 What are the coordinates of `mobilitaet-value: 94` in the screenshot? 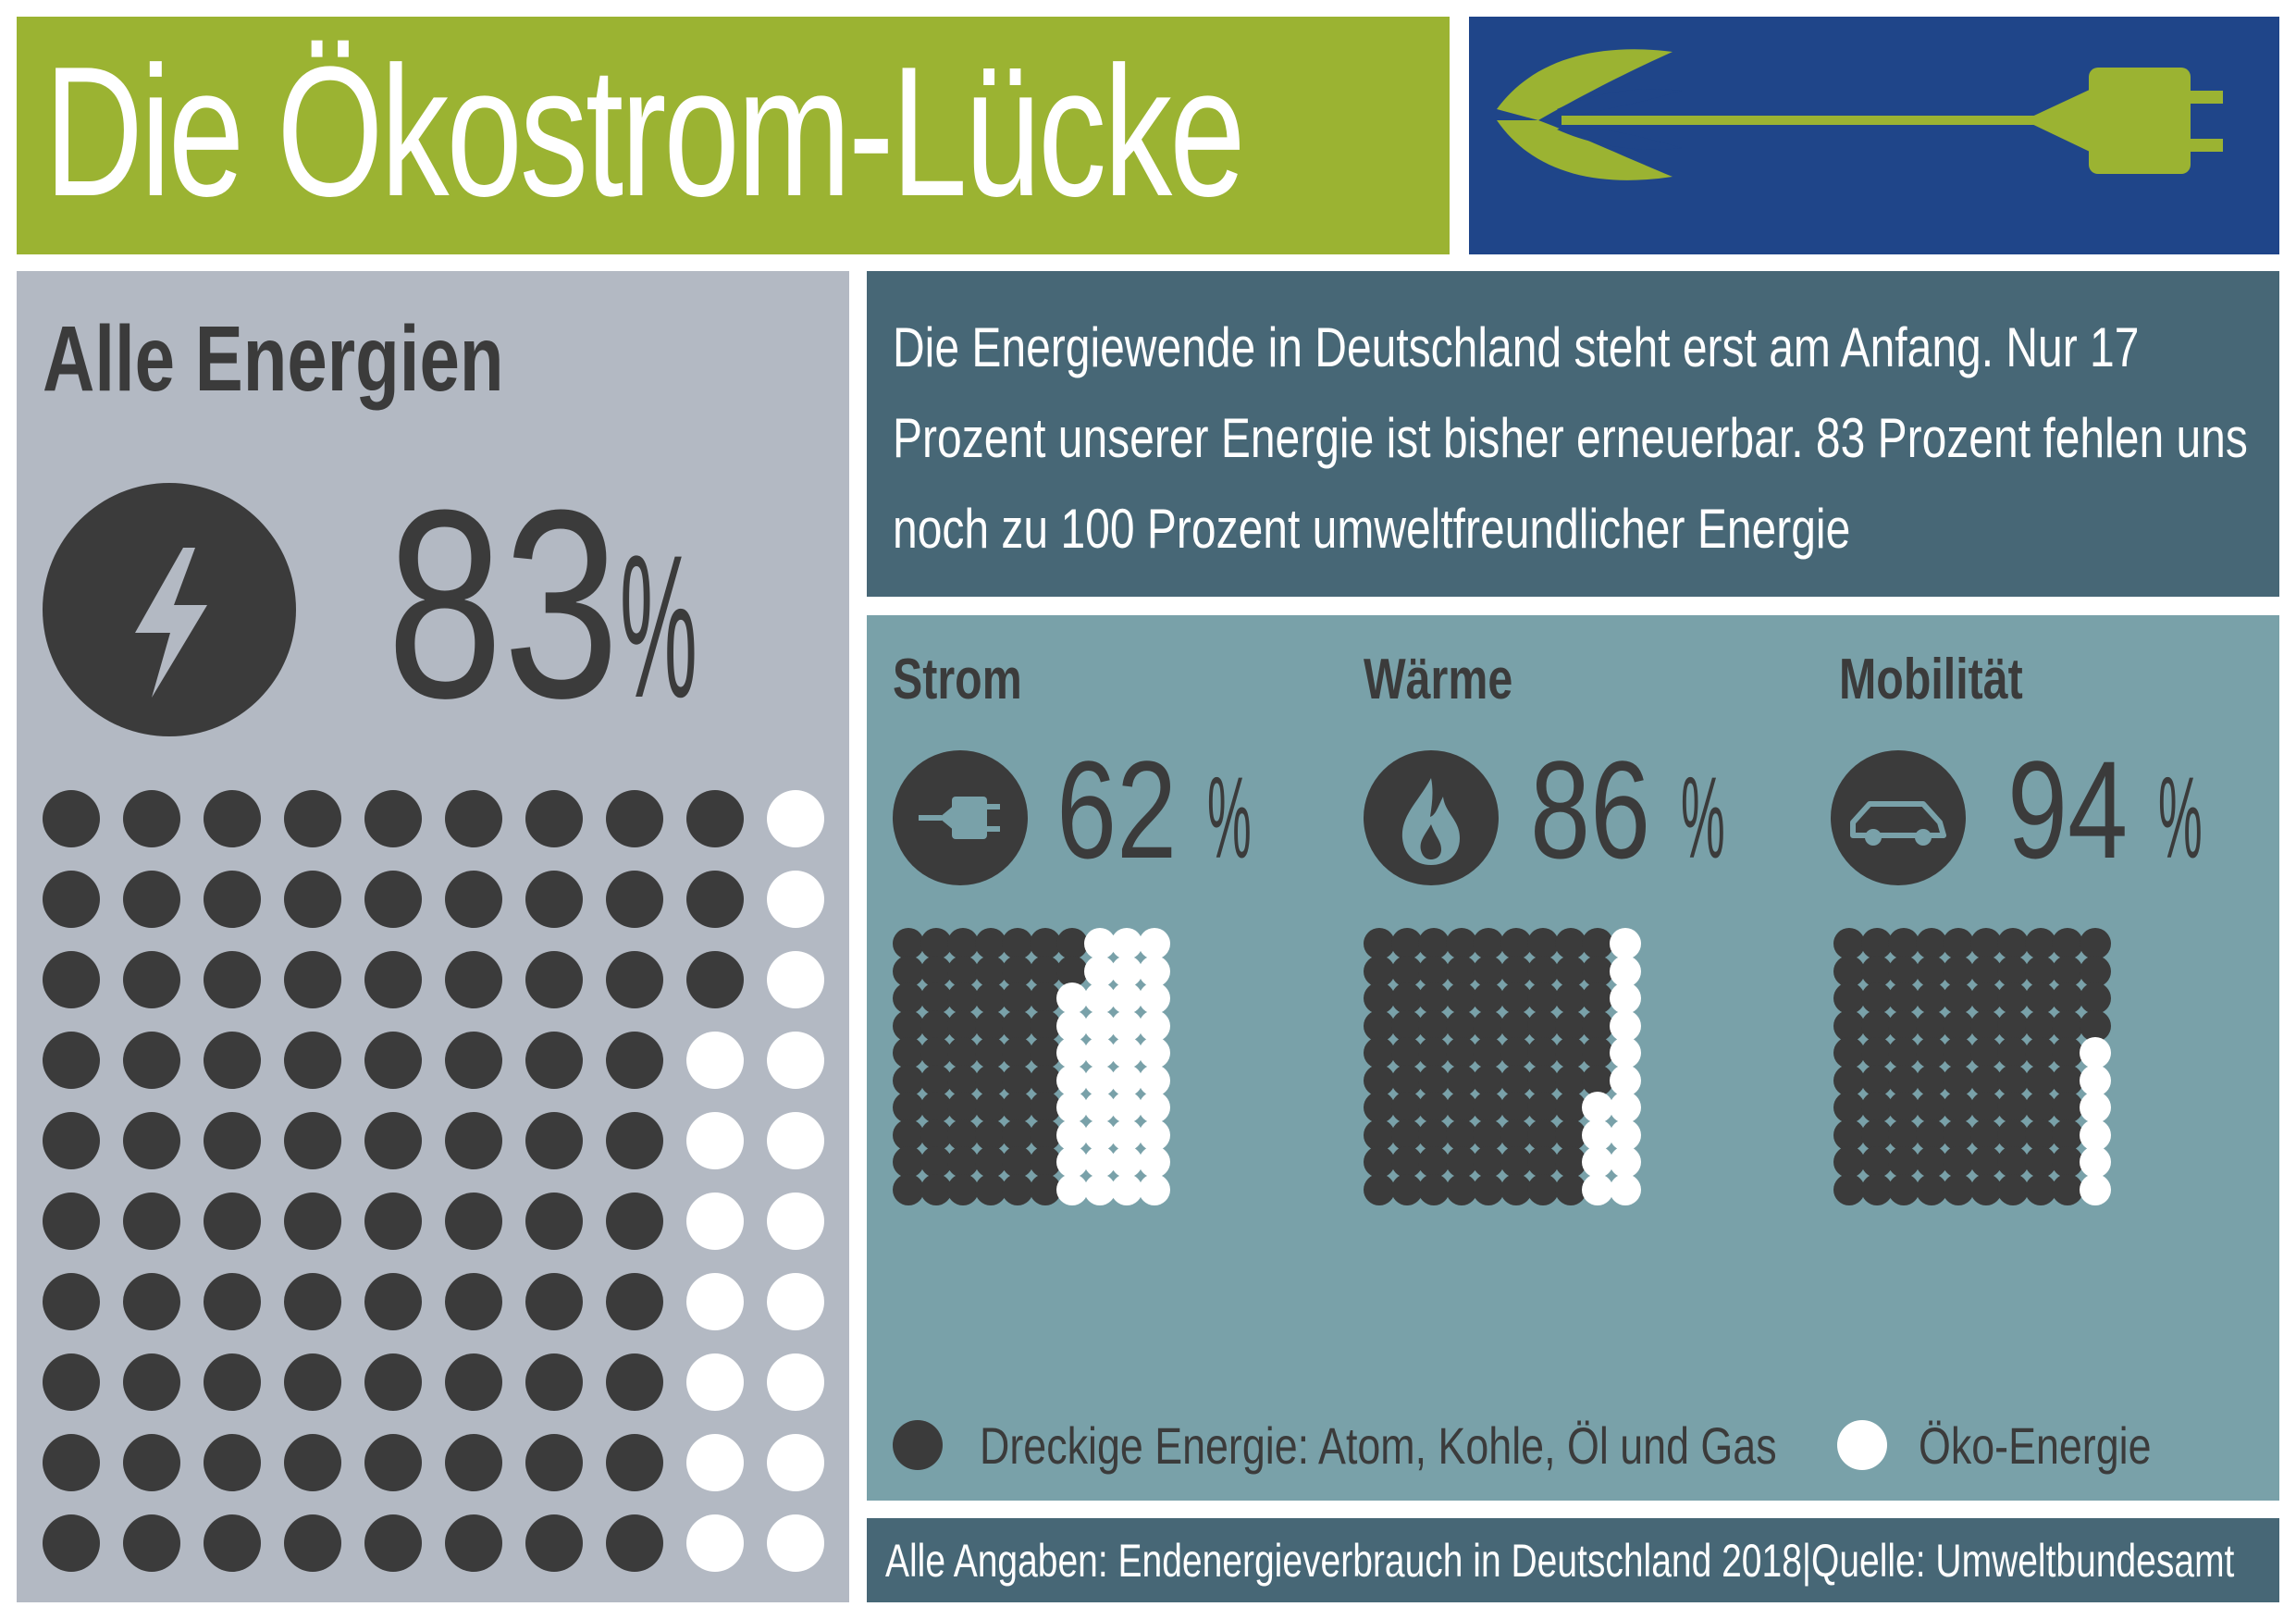 It's located at (2068, 809).